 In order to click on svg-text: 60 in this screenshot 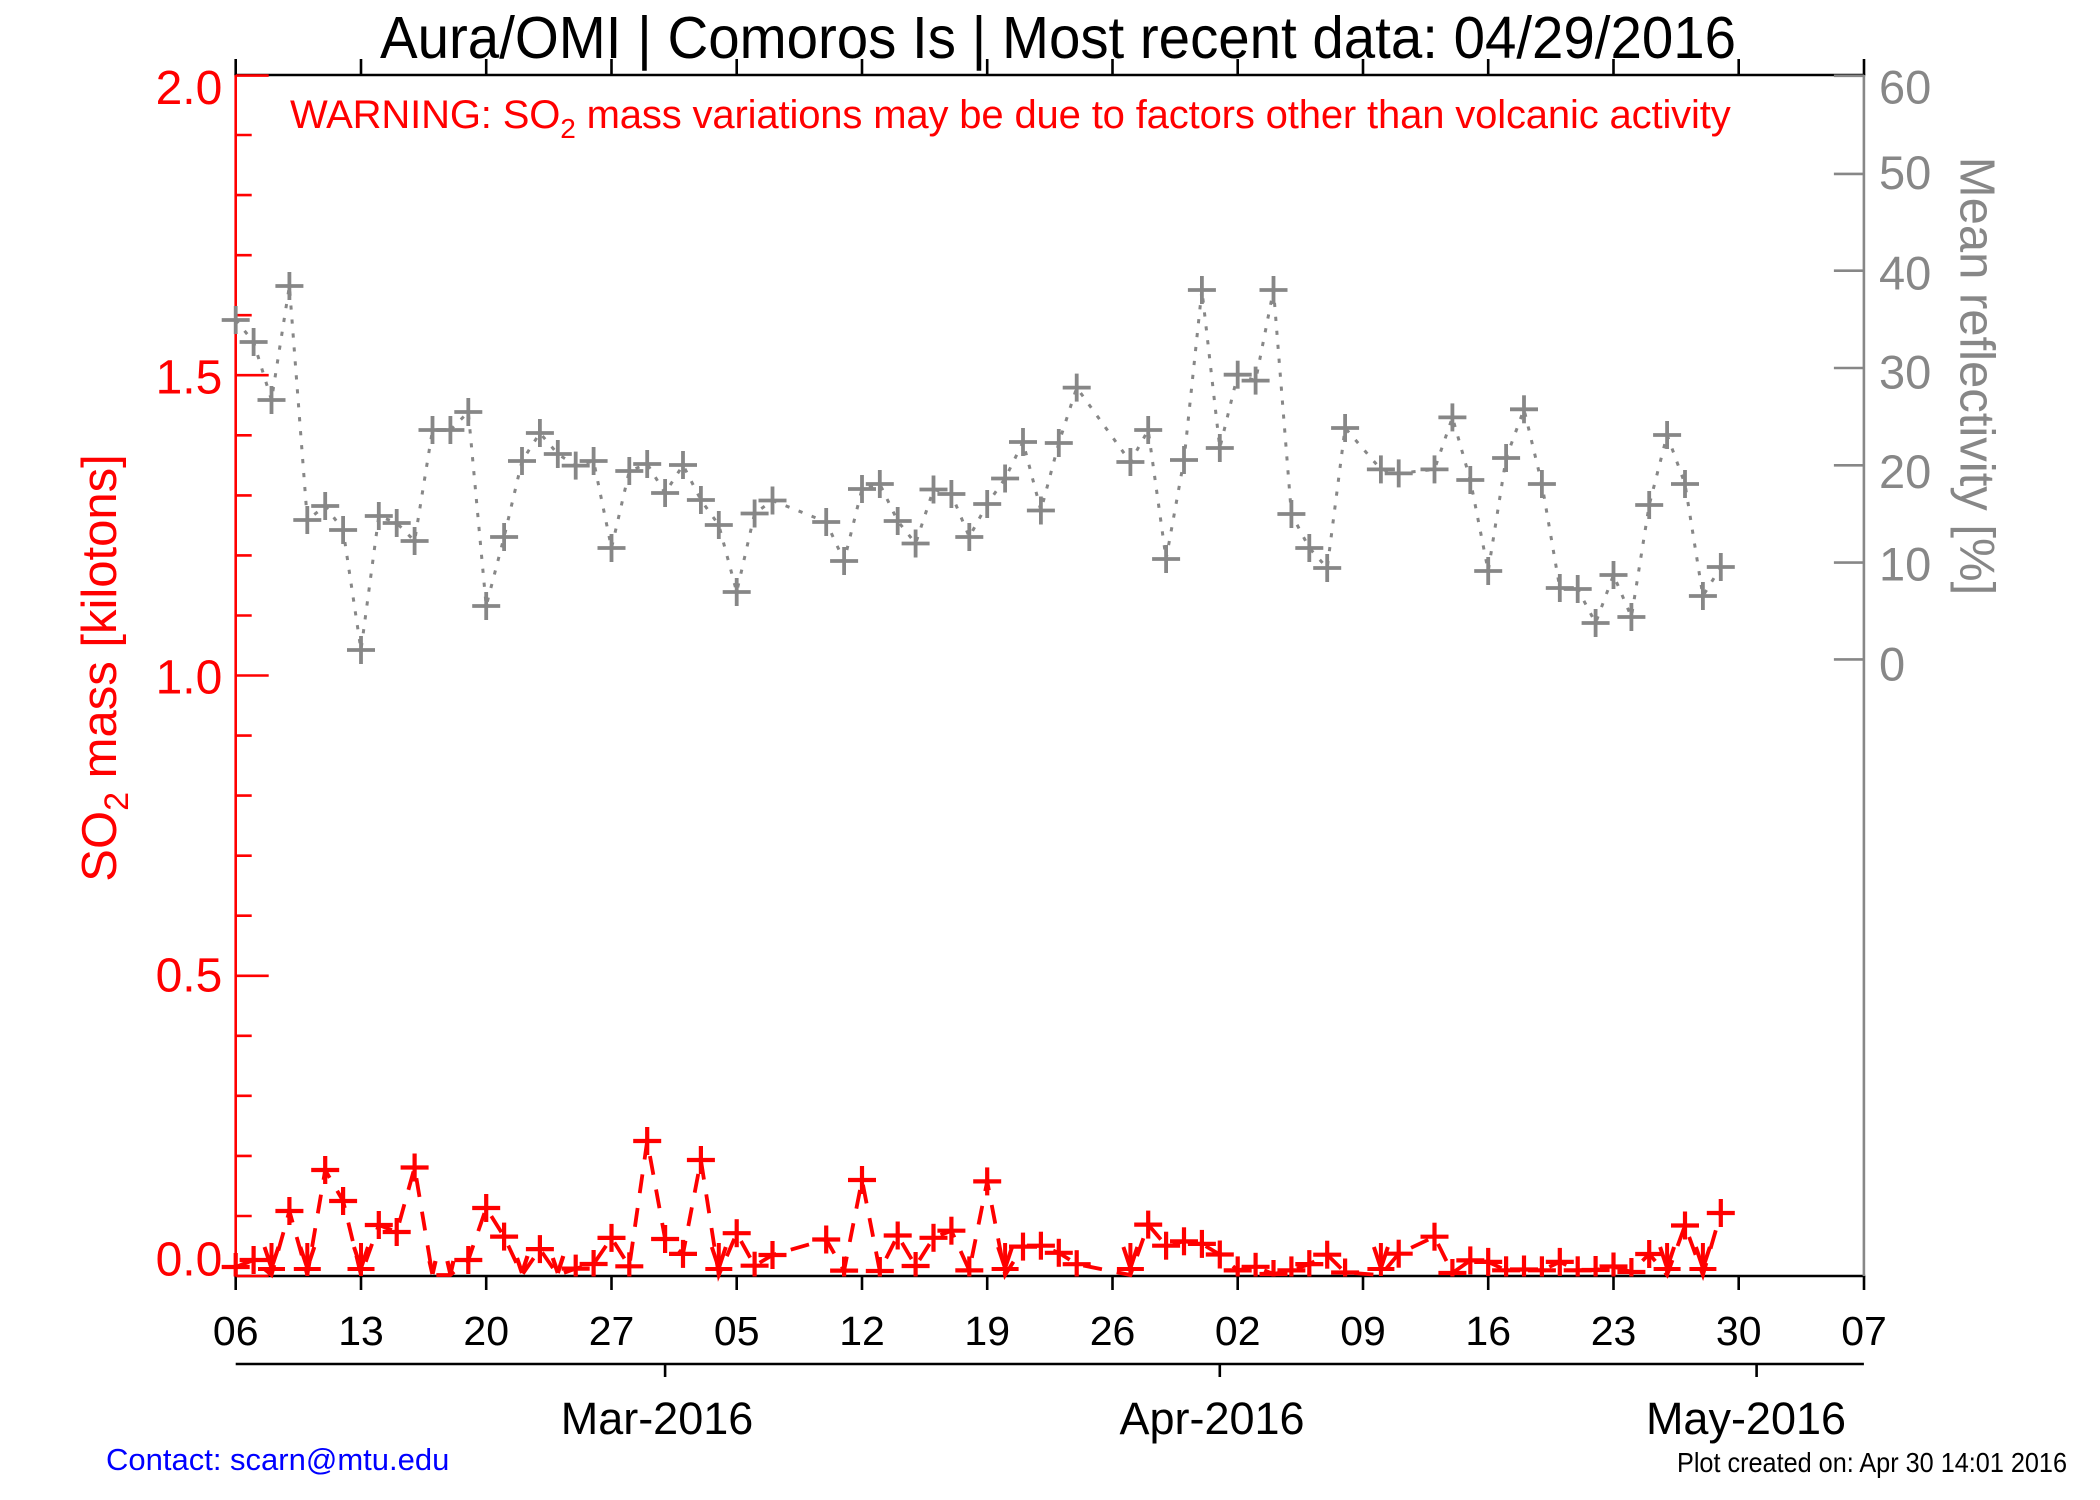, I will do `click(1905, 87)`.